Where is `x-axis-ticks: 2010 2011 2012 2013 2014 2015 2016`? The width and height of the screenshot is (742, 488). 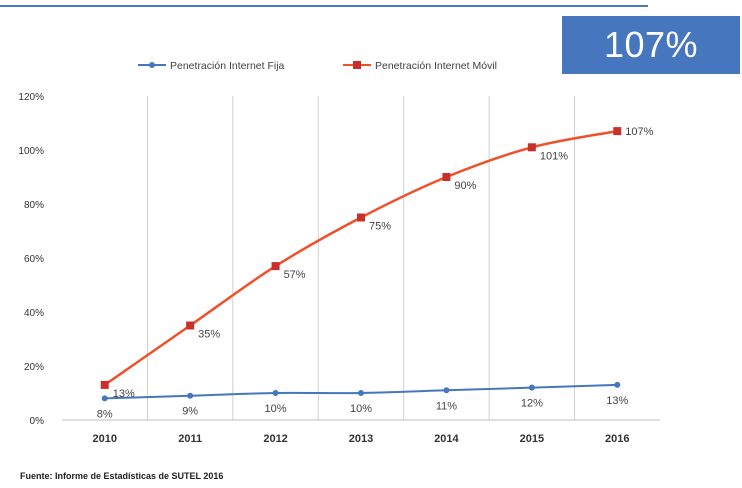 x-axis-ticks: 2010 2011 2012 2013 2014 2015 2016 is located at coordinates (360, 439).